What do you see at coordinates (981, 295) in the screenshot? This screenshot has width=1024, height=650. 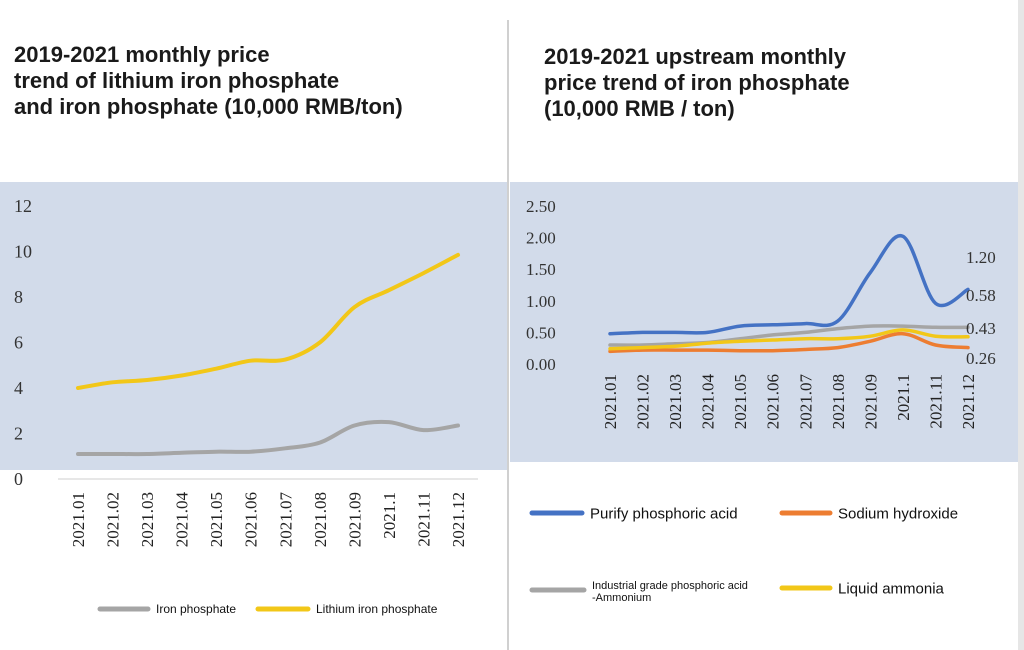 I see `end-value-label: 0.58` at bounding box center [981, 295].